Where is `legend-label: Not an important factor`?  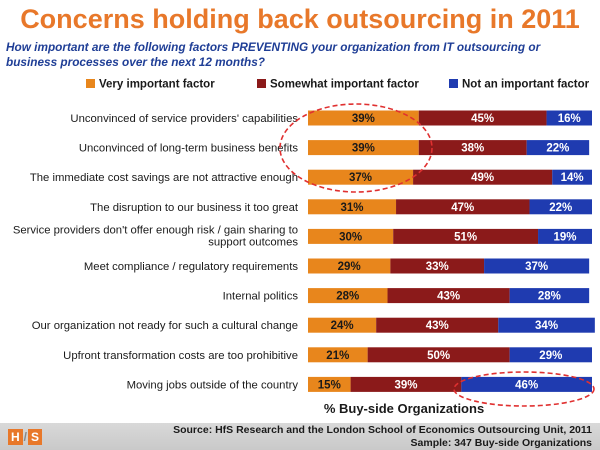 legend-label: Not an important factor is located at coordinates (526, 85).